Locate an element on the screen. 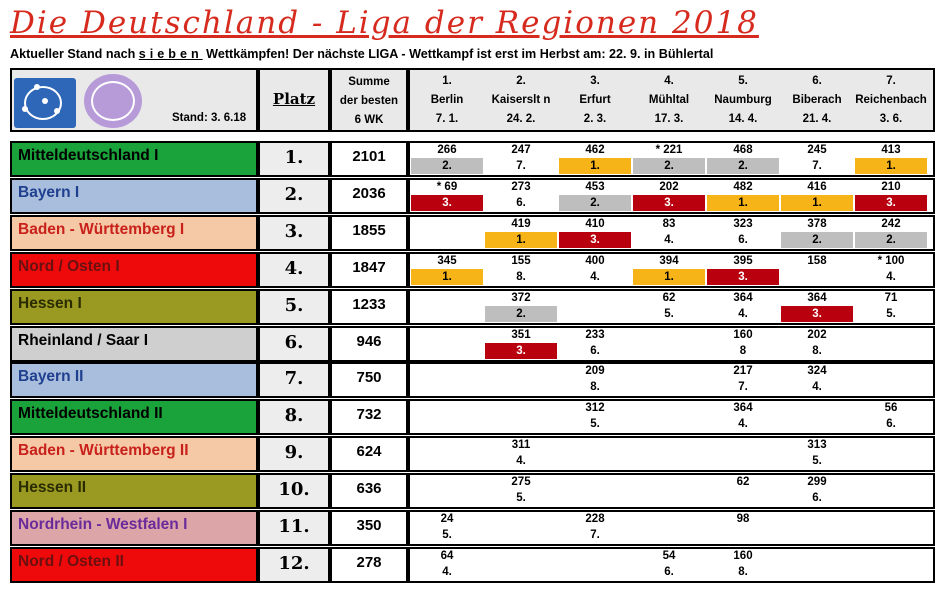 The image size is (945, 594). platz-header: Platz is located at coordinates (294, 99).